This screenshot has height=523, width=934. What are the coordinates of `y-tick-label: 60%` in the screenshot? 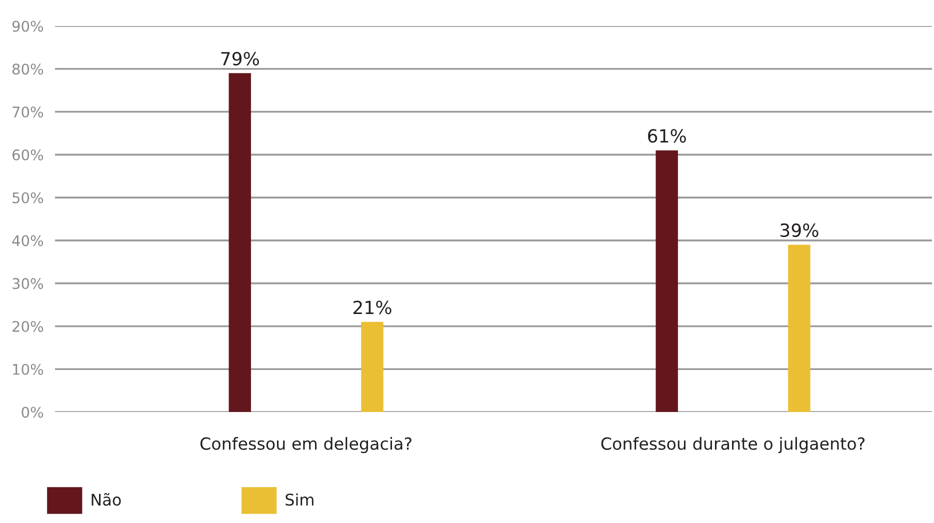 It's located at (28, 154).